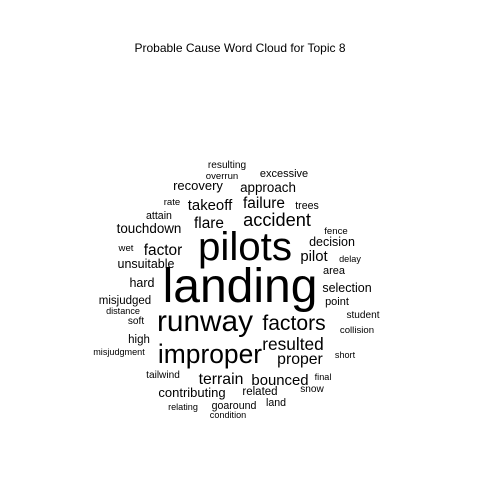 Image resolution: width=480 pixels, height=480 pixels. I want to click on word-touchdown: touchdown, so click(149, 228).